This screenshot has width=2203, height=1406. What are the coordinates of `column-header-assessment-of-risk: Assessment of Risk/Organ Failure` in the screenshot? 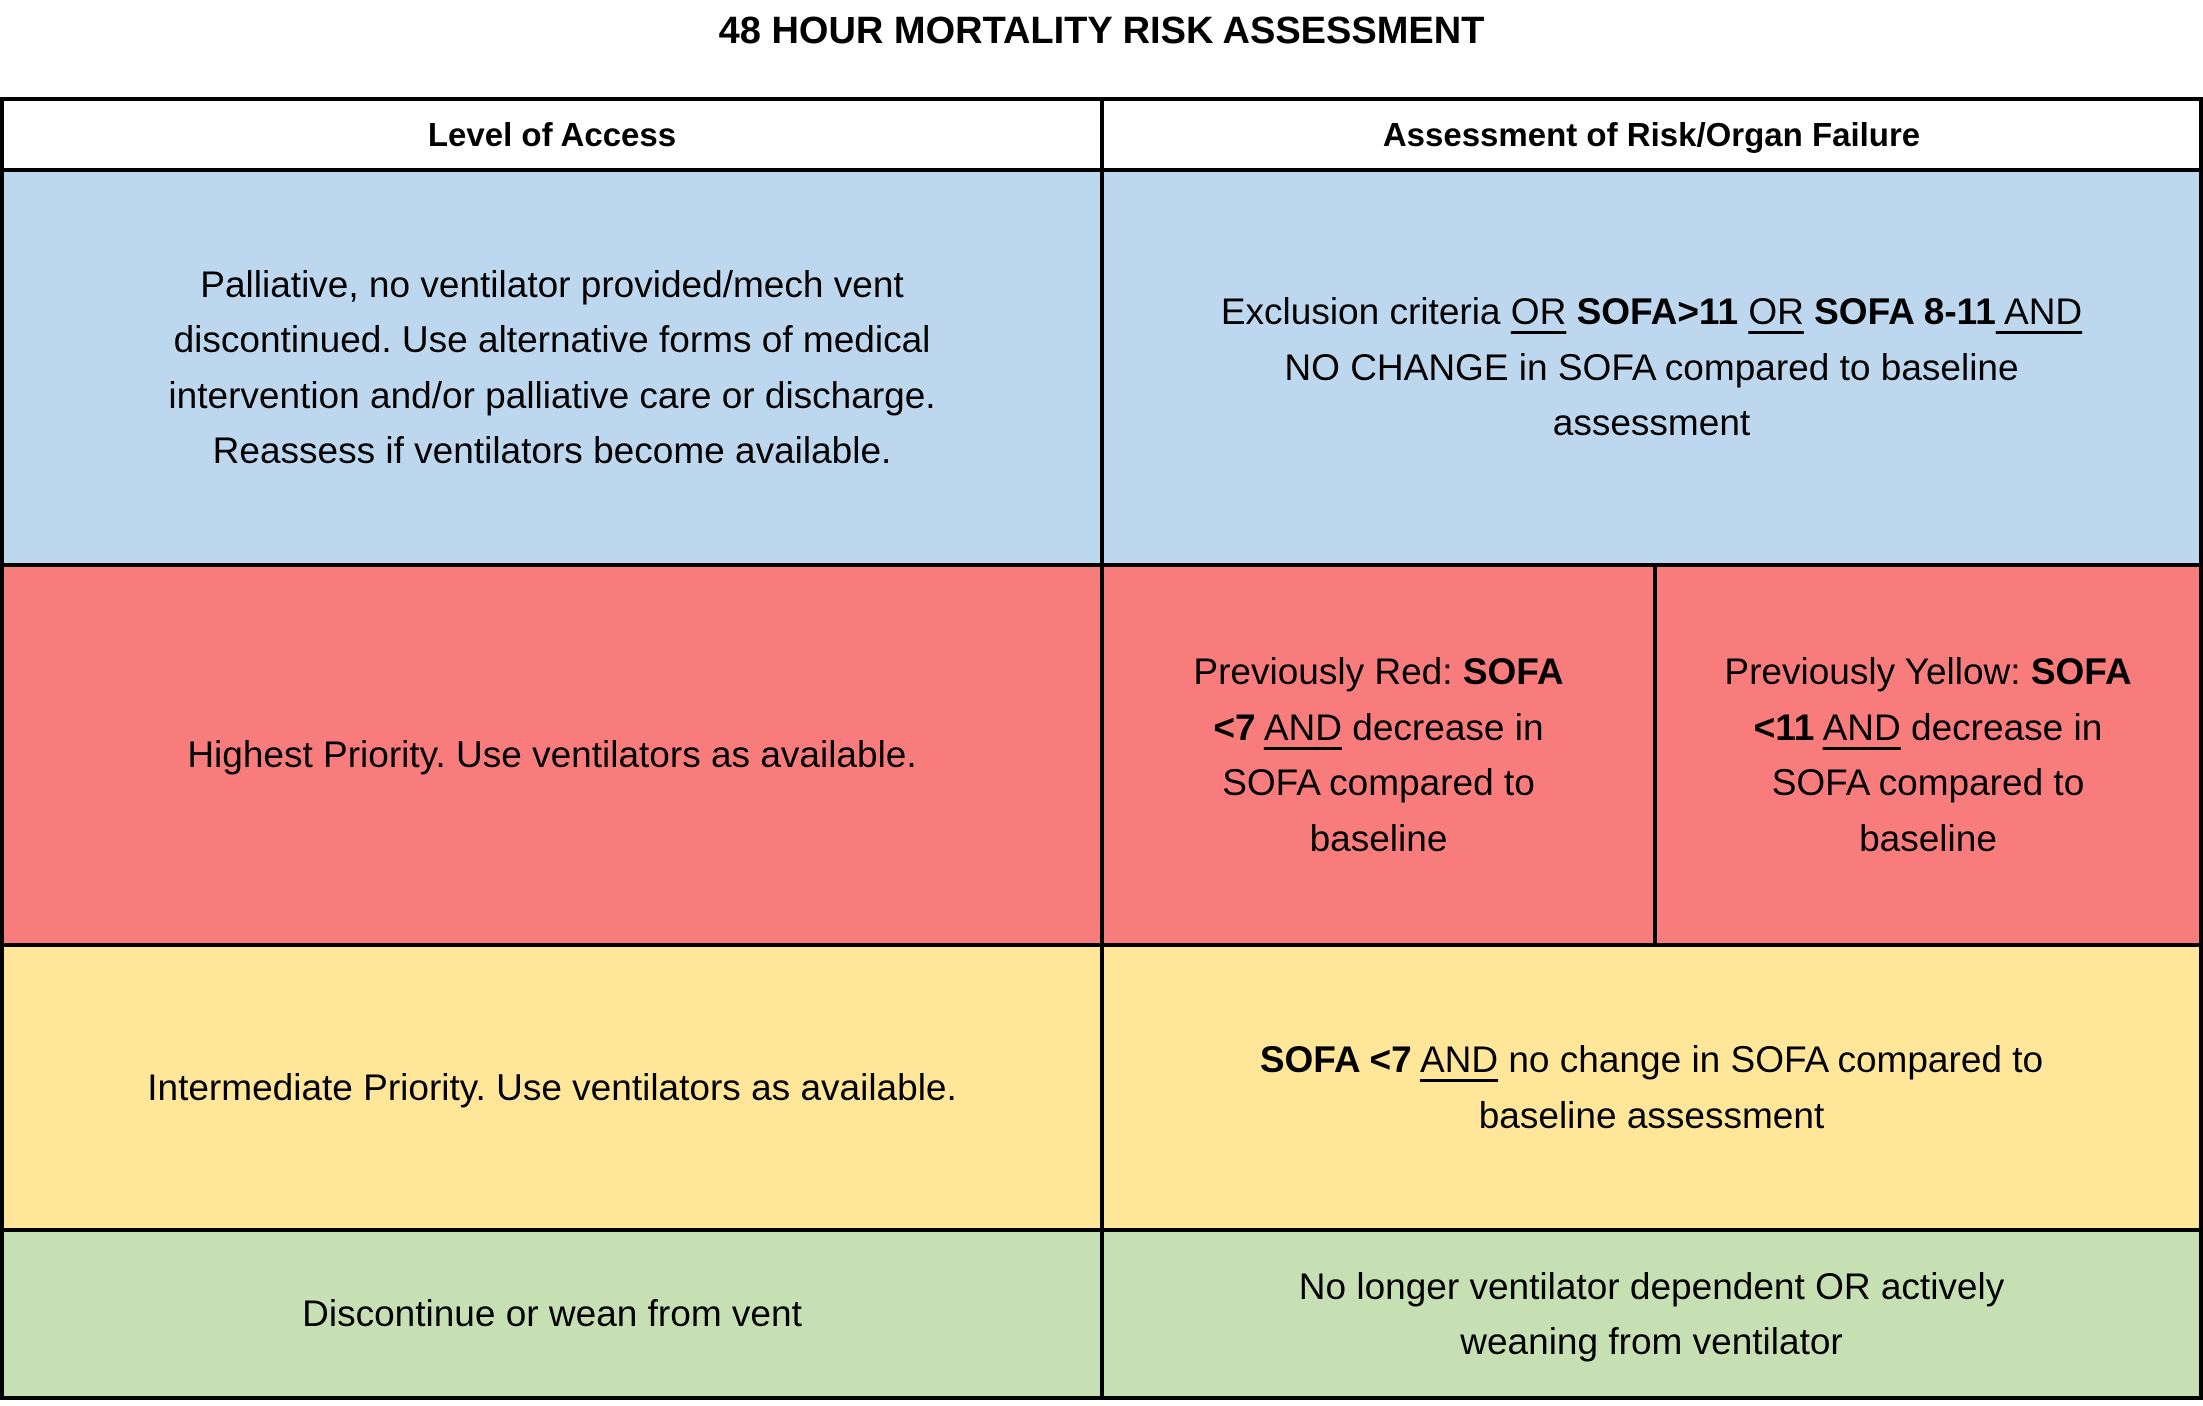 It's located at (1651, 134).